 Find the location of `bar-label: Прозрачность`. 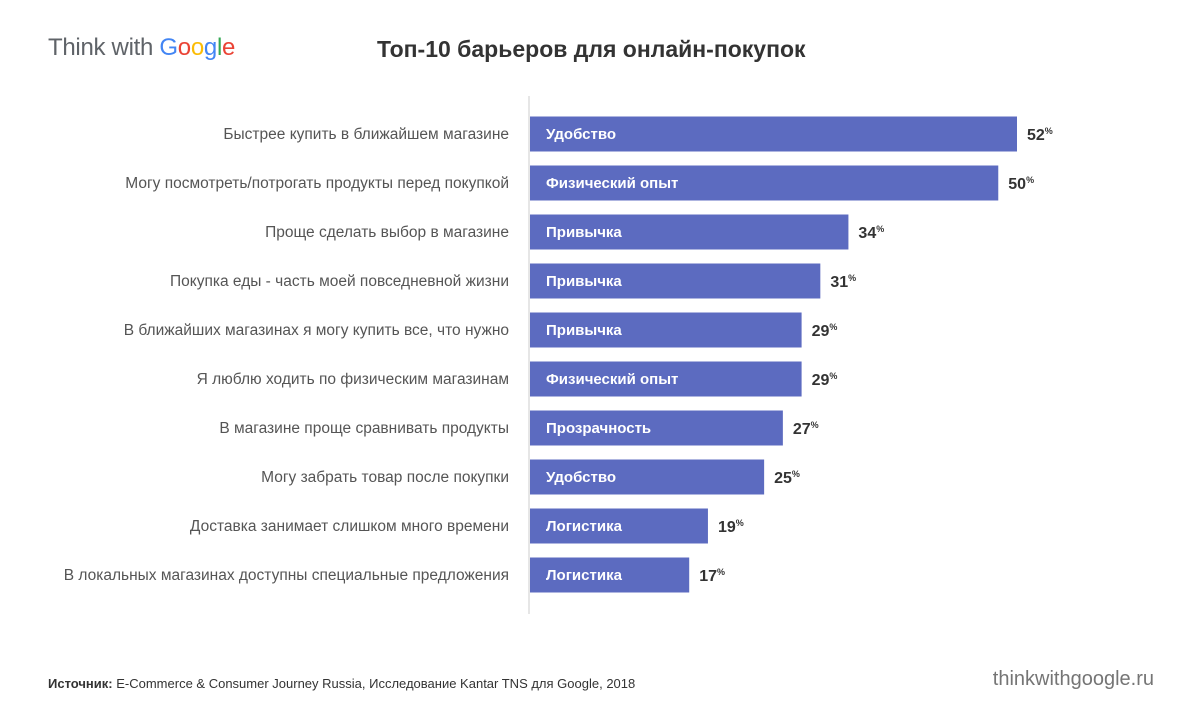

bar-label: Прозрачность is located at coordinates (598, 428).